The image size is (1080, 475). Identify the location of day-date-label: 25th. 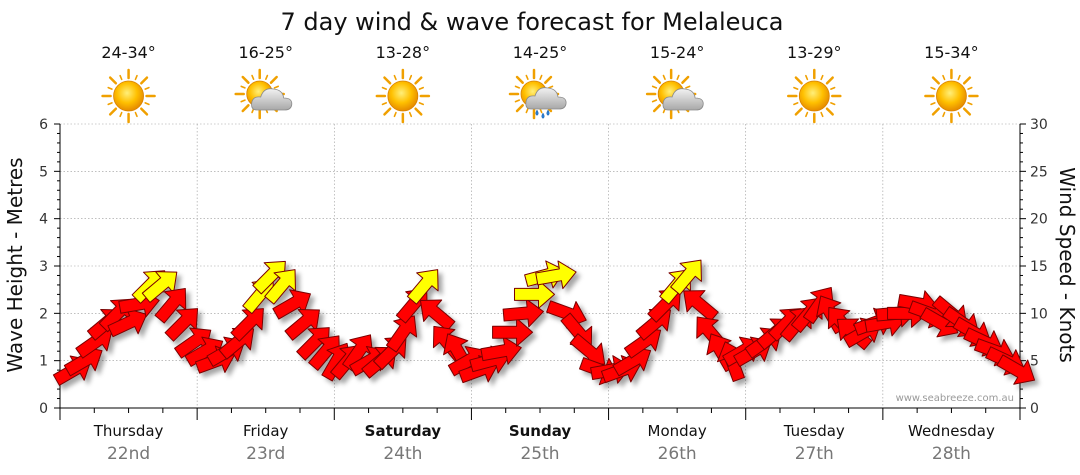
(539, 454).